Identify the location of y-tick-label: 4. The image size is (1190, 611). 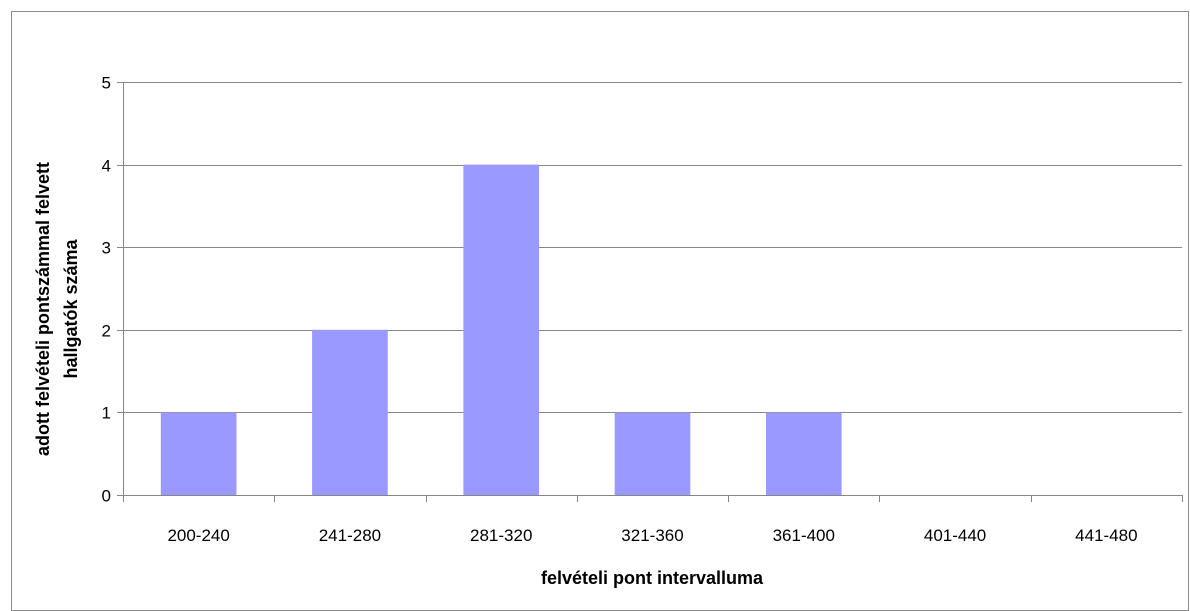
(106, 166).